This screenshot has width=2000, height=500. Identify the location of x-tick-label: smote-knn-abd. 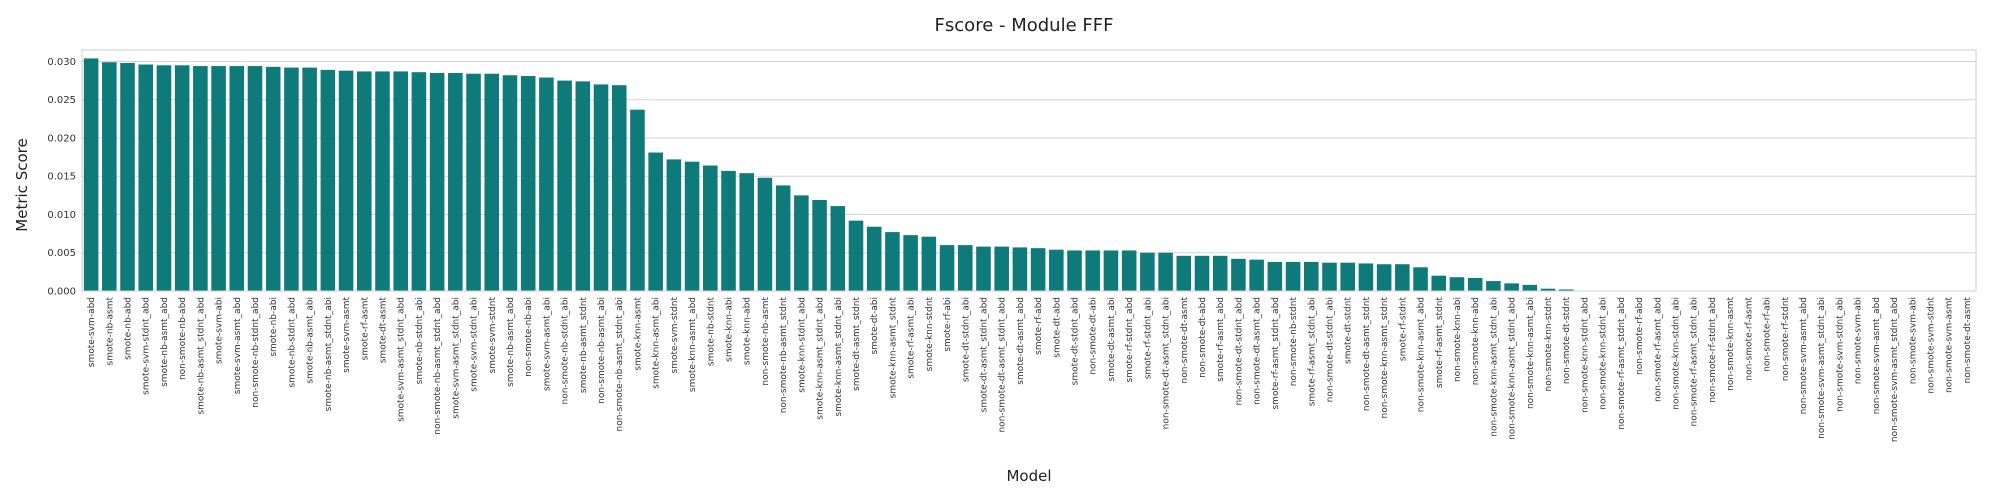
(748, 331).